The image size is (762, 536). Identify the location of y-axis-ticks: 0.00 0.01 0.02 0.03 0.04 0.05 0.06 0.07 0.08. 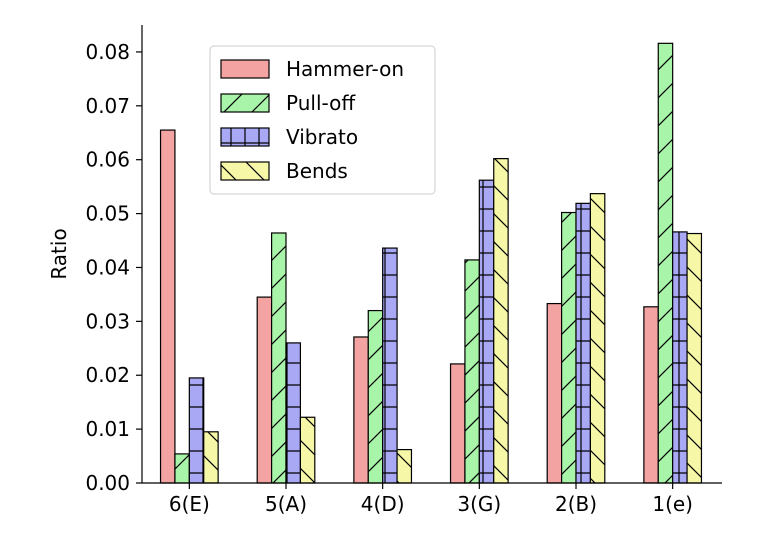
(113, 267).